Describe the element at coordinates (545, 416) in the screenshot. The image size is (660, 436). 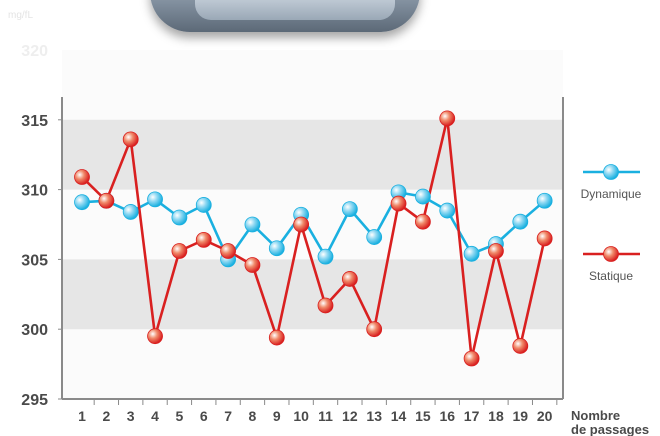
I see `x-tick-label: 20` at that location.